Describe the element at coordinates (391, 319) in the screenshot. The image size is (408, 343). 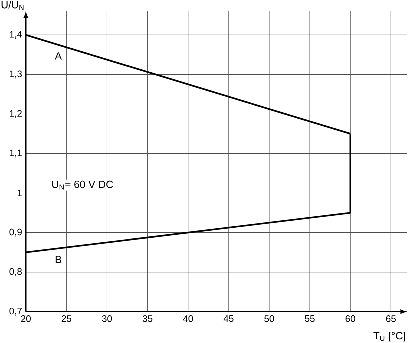
I see `x-tick-label: 65` at that location.